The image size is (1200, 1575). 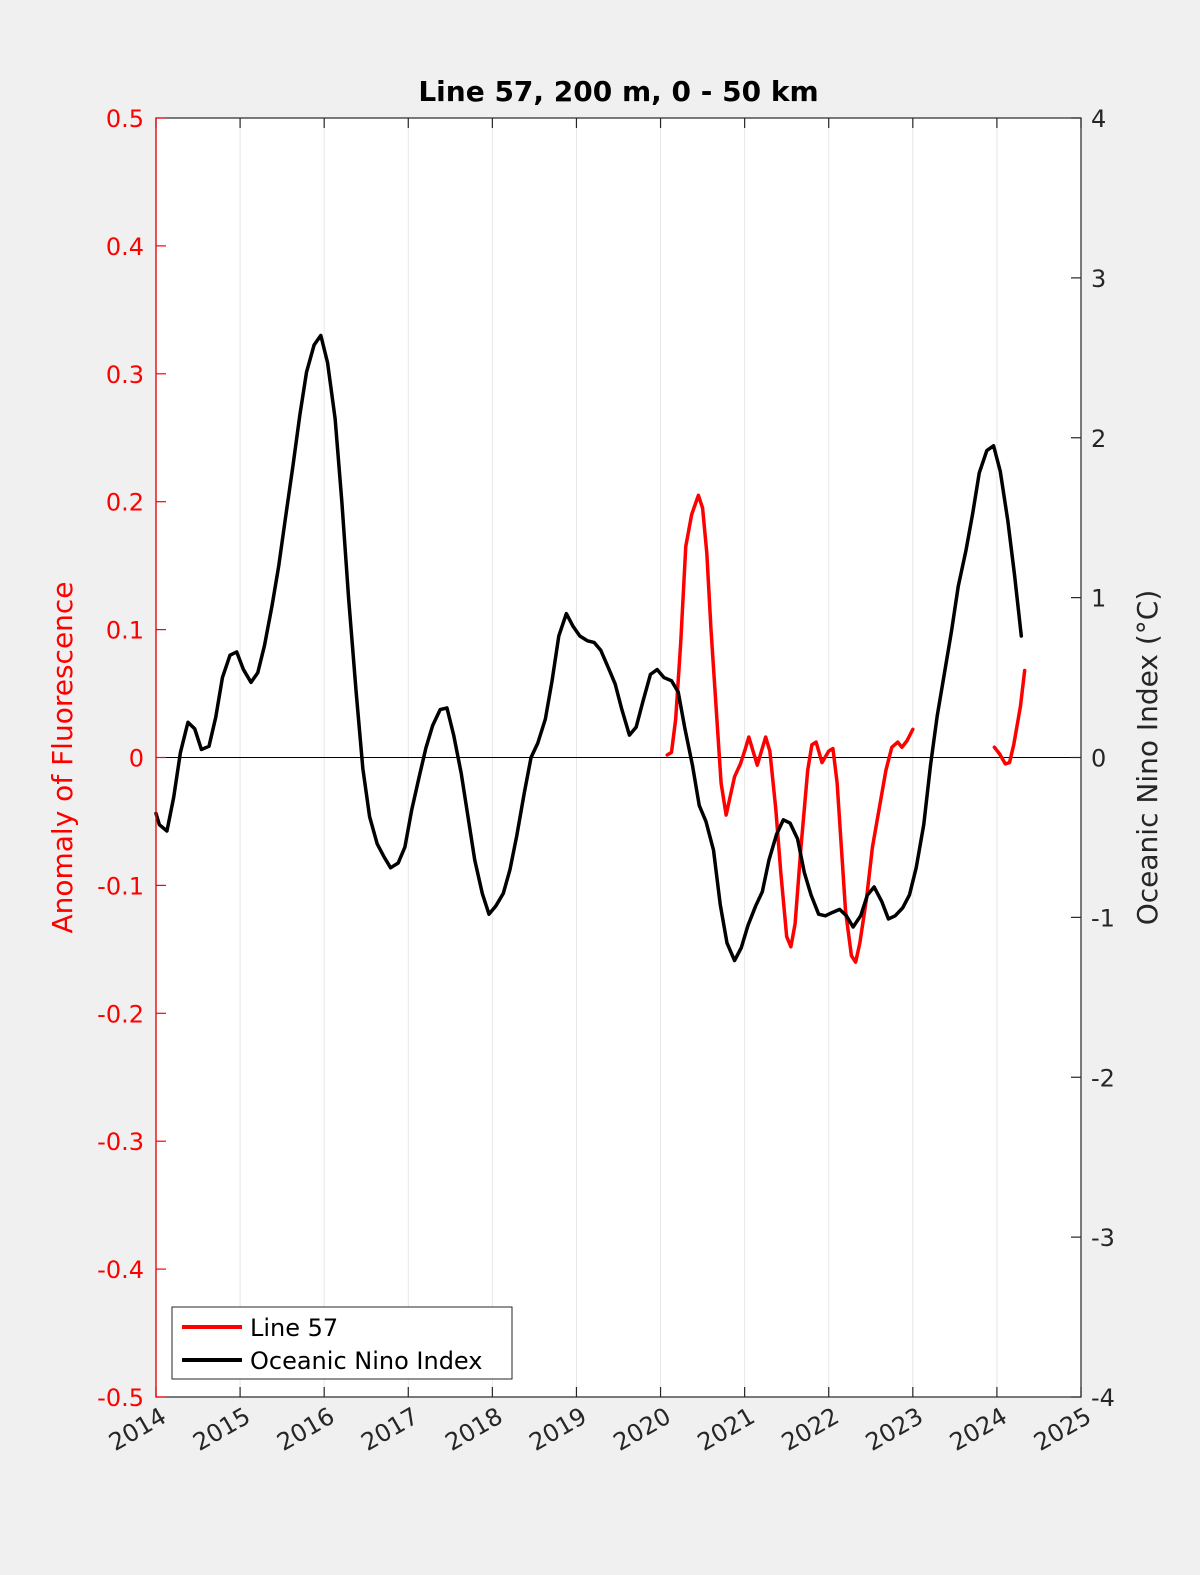 I want to click on y-right-tick-label: 0, so click(x=1098, y=759).